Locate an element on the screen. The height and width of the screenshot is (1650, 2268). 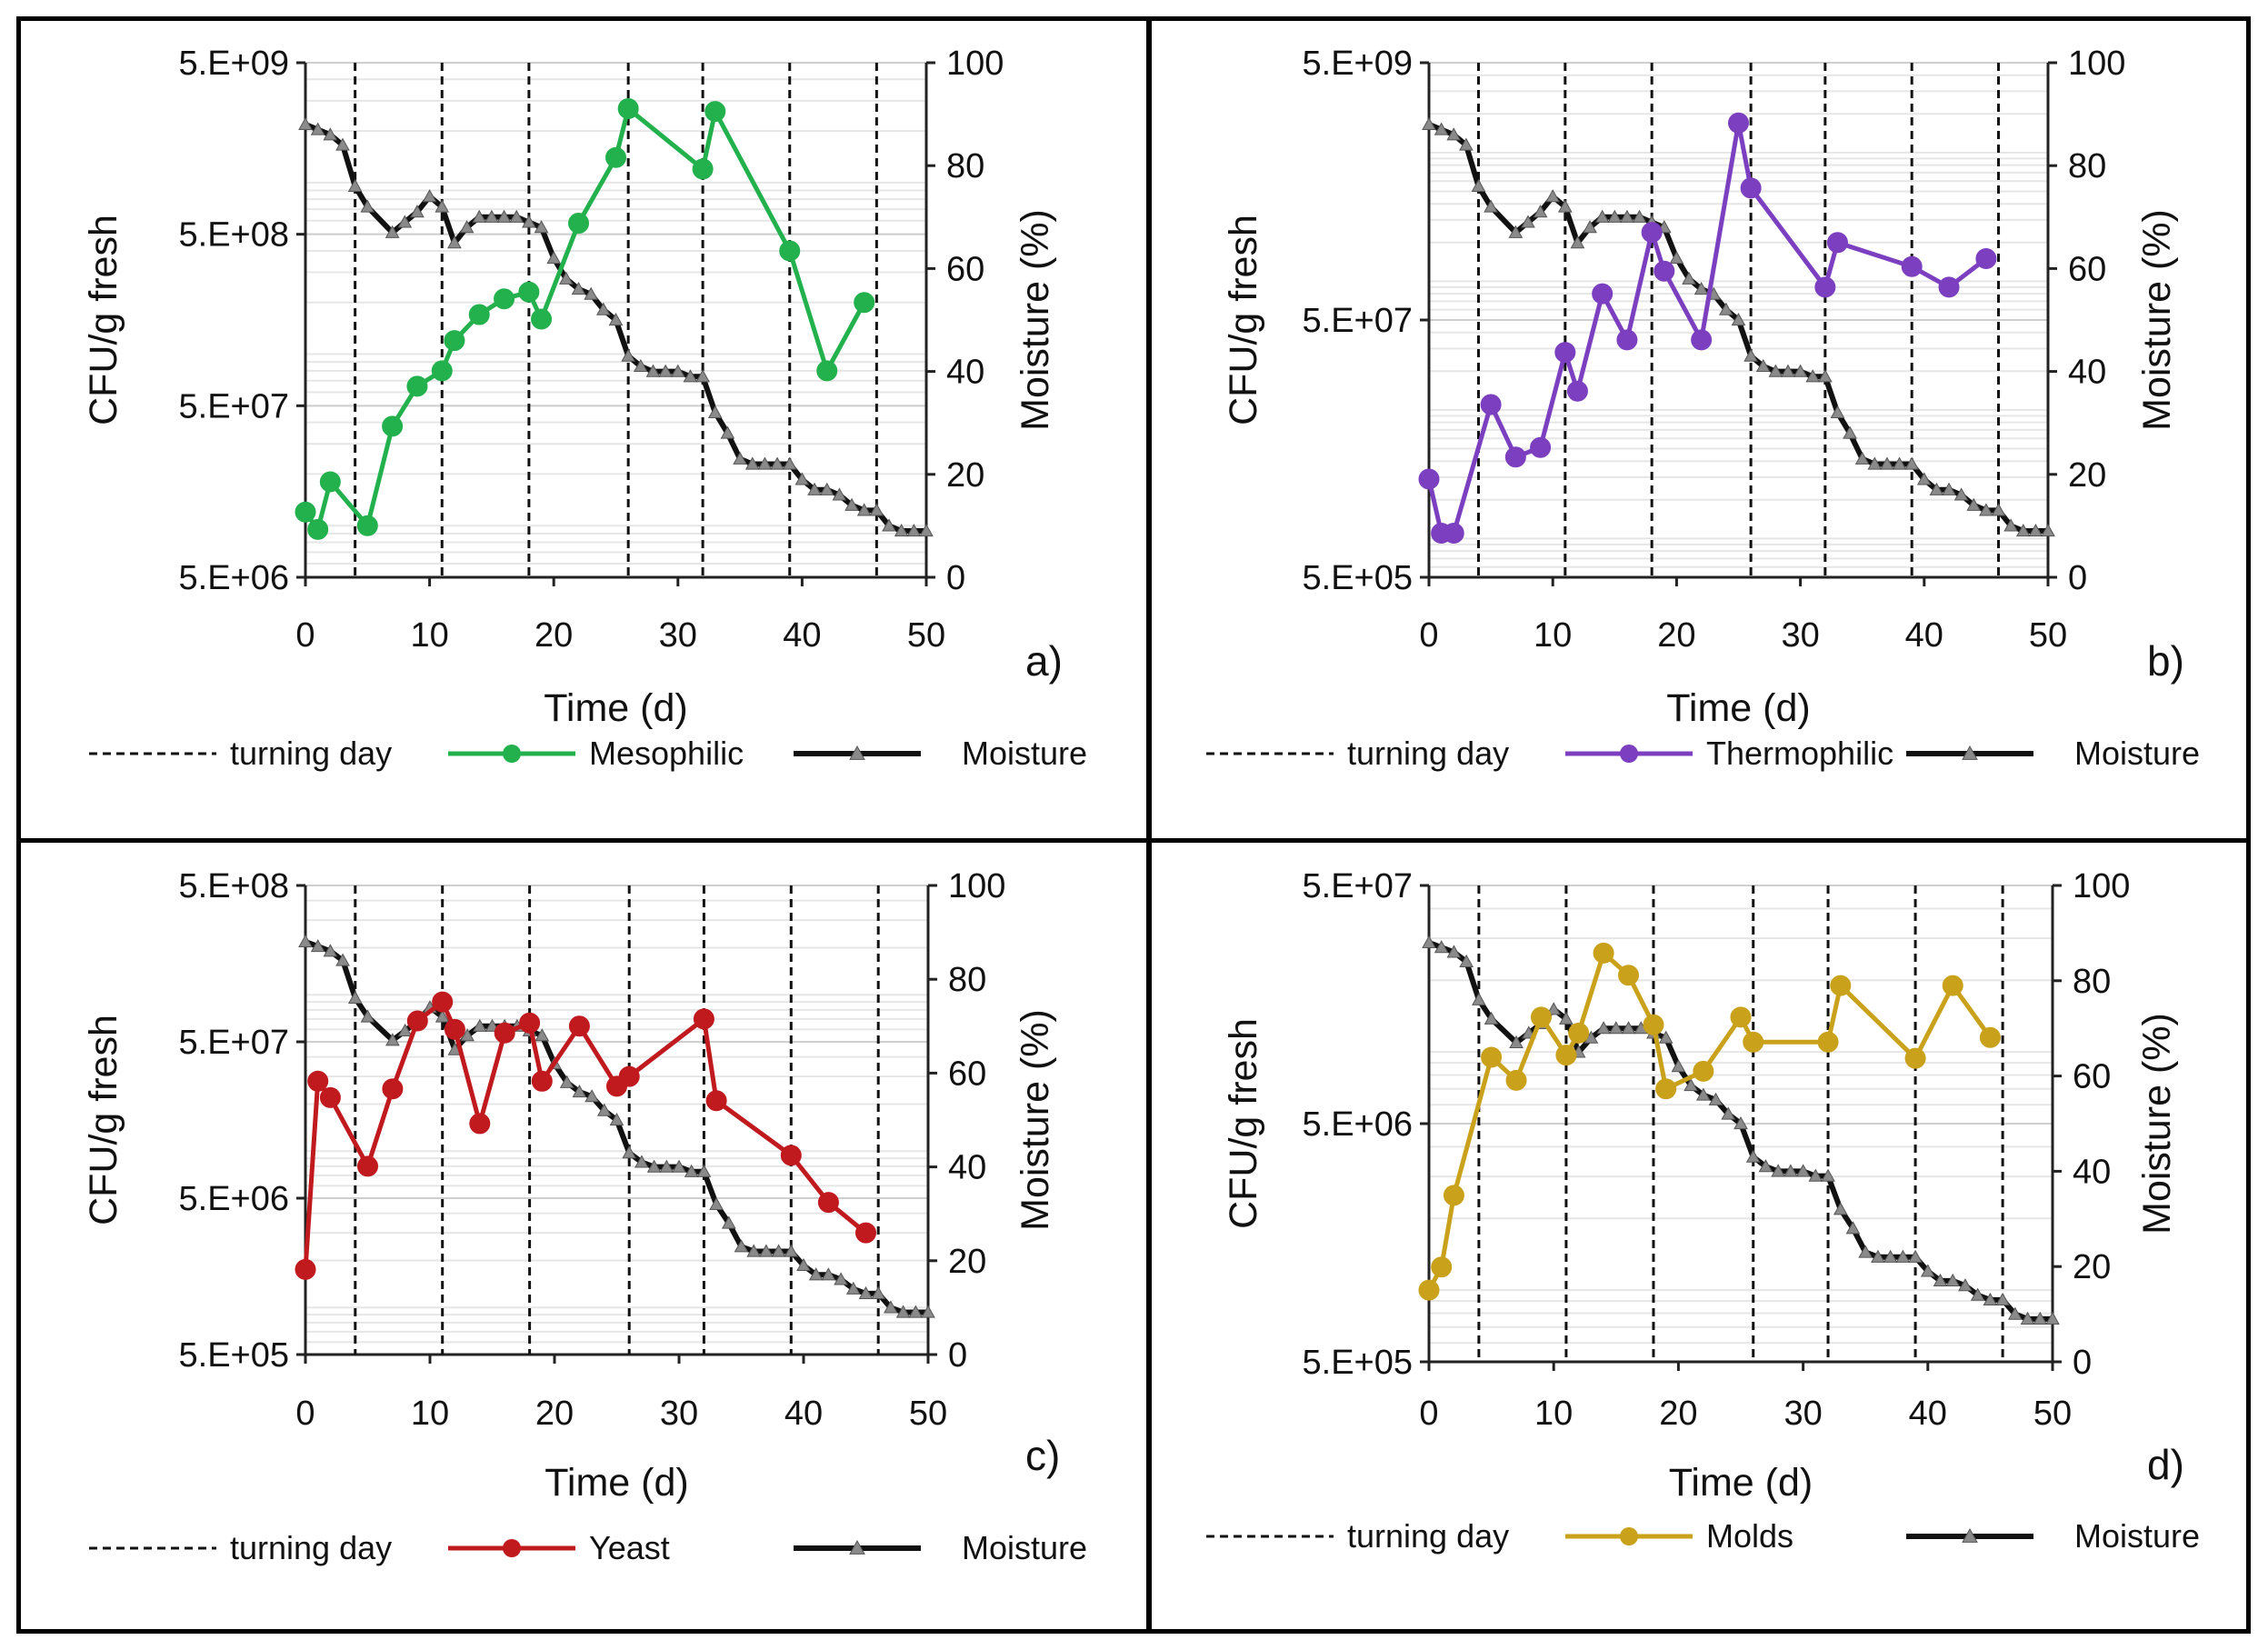
y2-tick-label: 40 is located at coordinates (965, 373).